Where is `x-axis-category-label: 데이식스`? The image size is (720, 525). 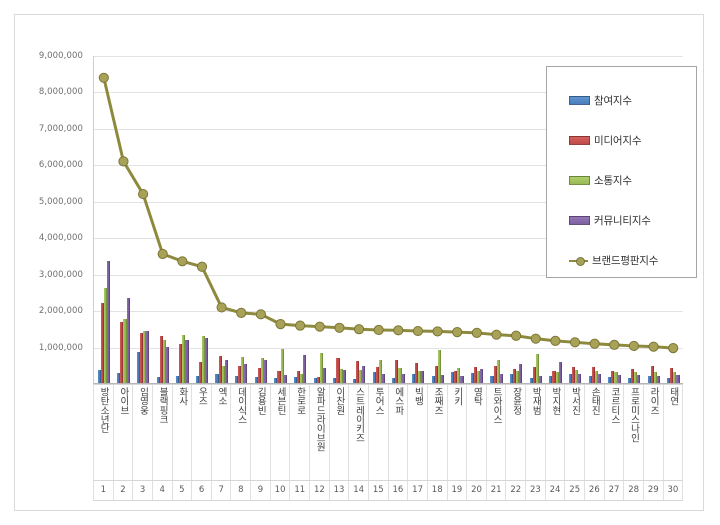
x-axis-category-label: 데이식스 is located at coordinates (241, 405).